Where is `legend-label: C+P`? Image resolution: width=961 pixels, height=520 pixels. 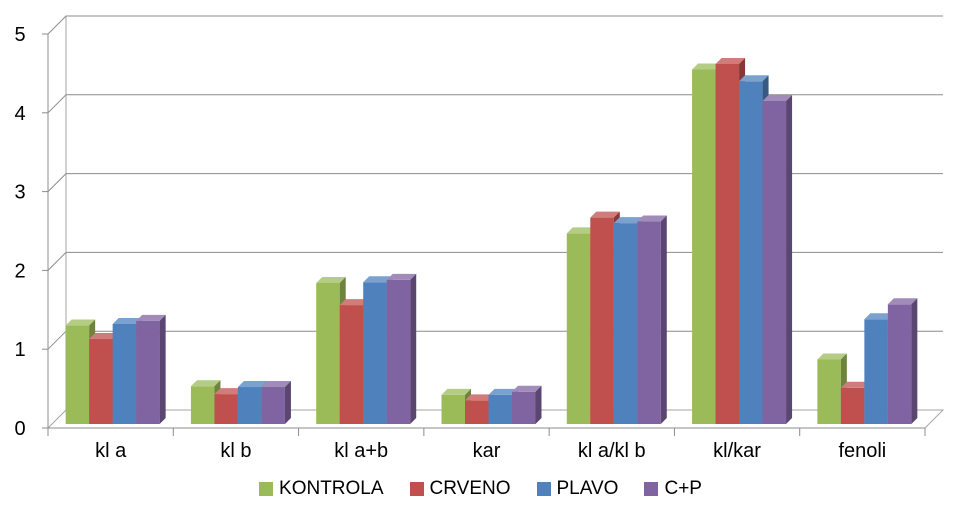
legend-label: C+P is located at coordinates (683, 488).